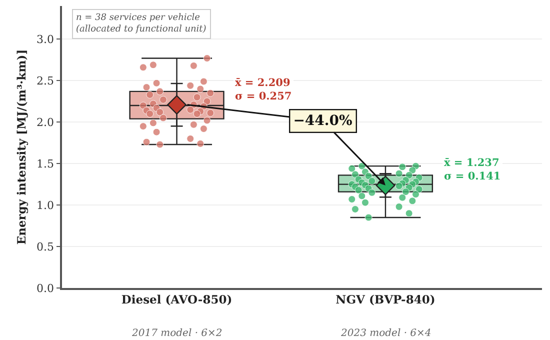  I want to click on text: 2023 model · 6×4, so click(386, 333).